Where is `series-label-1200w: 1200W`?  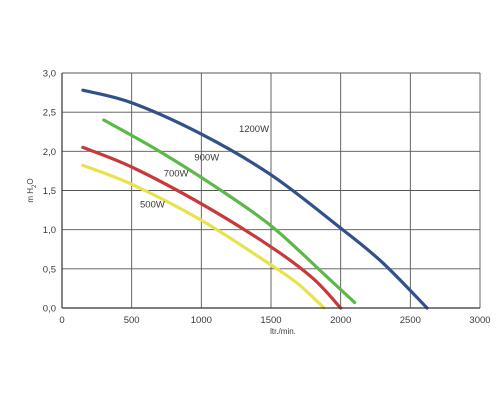
series-label-1200w: 1200W is located at coordinates (254, 129).